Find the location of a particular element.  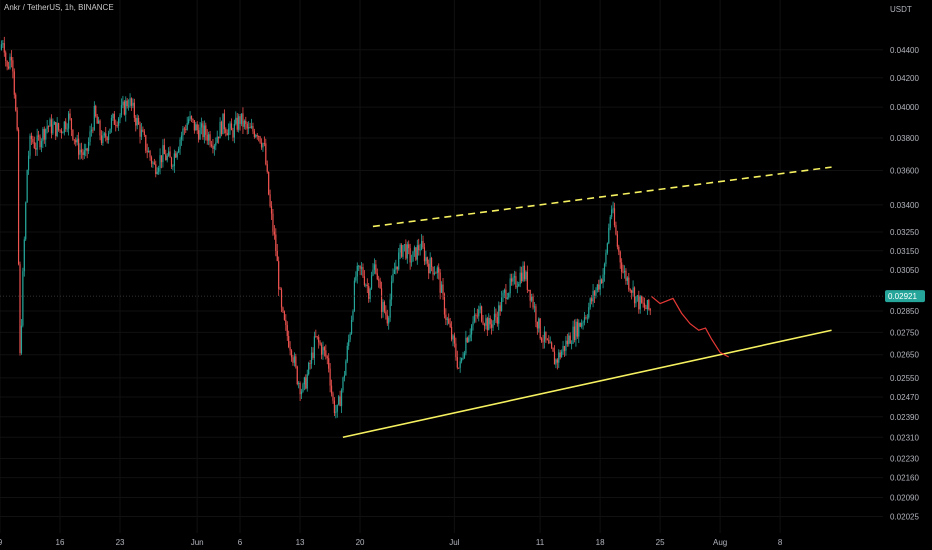

resistance-trendline is located at coordinates (602, 197).